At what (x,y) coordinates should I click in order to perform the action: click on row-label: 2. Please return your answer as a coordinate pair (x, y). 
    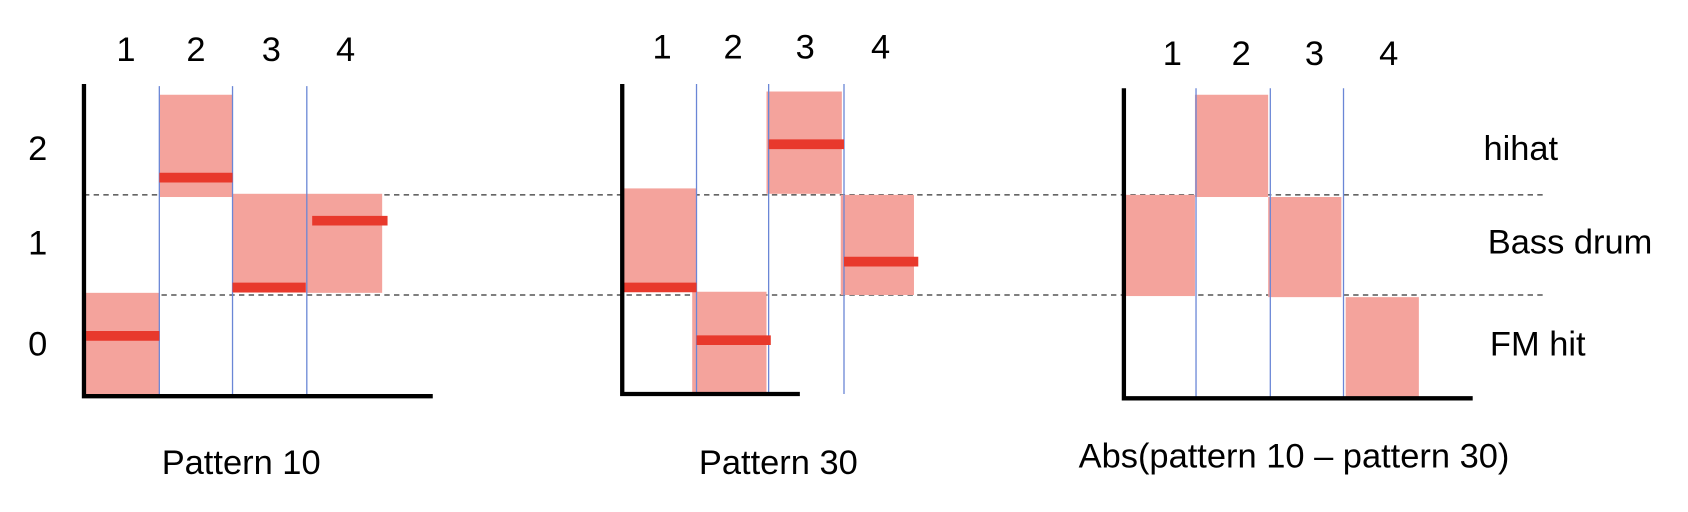
    Looking at the image, I should click on (37, 149).